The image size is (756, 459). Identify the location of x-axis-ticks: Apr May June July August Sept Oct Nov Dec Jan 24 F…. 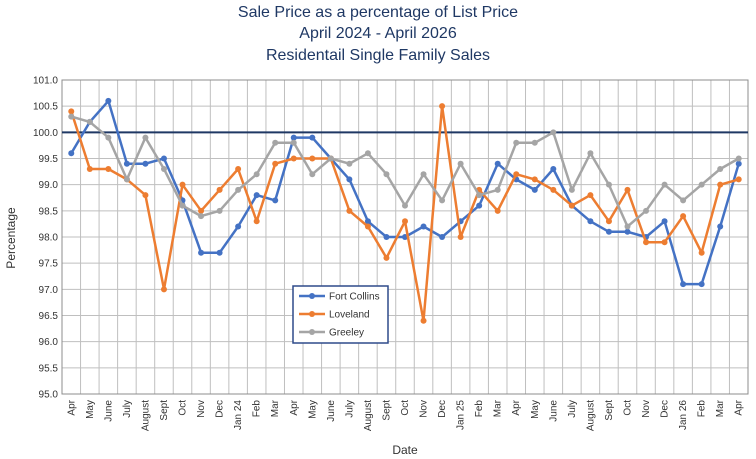
(405, 415).